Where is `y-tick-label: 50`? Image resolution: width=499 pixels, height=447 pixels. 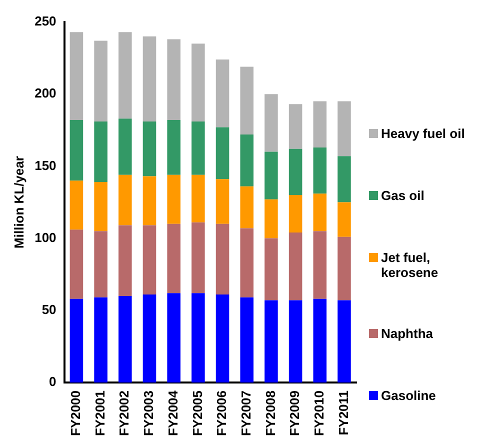
y-tick-label: 50 is located at coordinates (49, 309).